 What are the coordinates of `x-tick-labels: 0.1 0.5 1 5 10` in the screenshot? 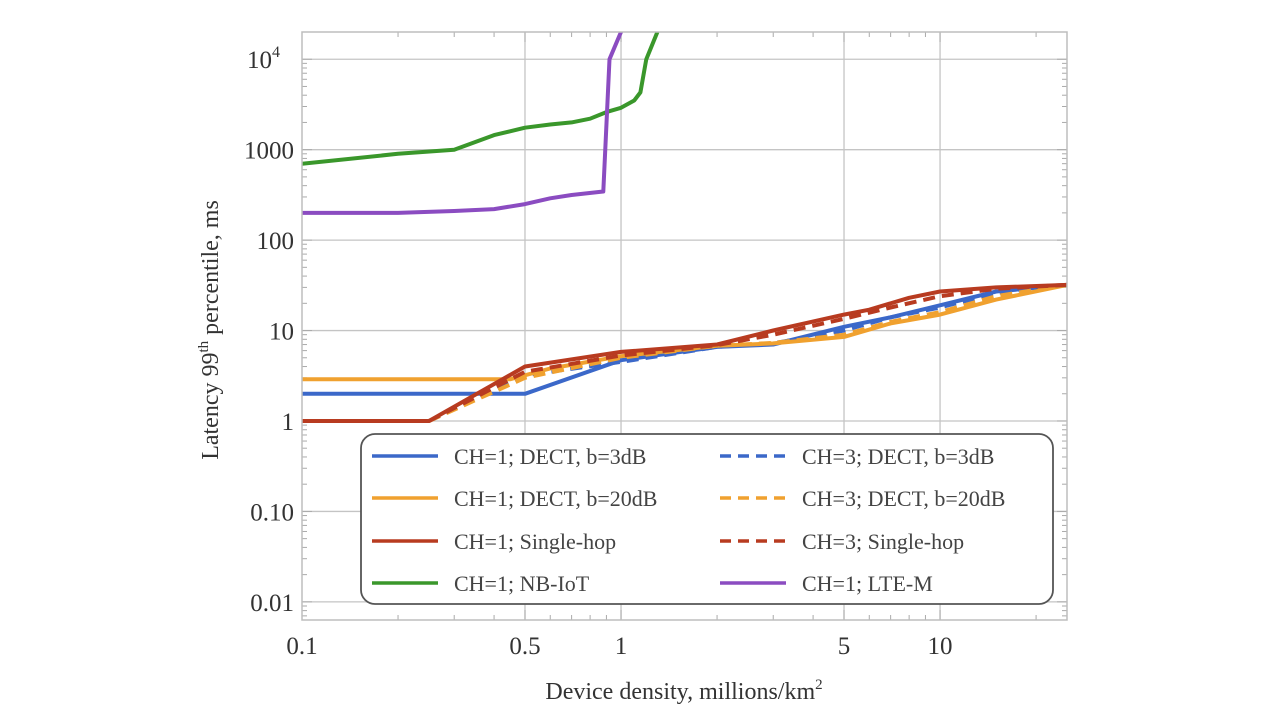 It's located at (619, 646).